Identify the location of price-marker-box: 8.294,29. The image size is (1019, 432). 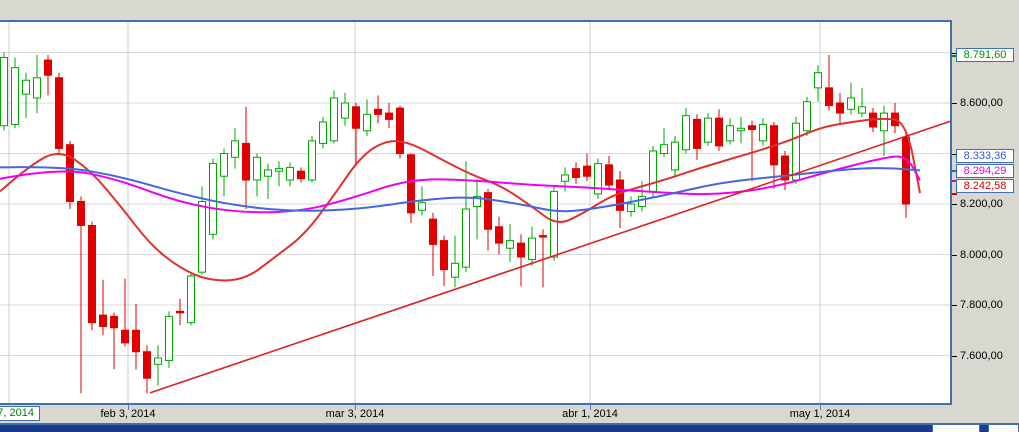
(985, 171).